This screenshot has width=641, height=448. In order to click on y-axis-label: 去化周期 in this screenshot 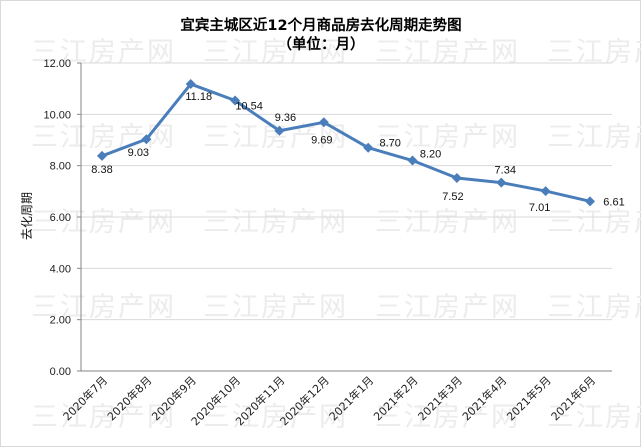, I will do `click(27, 216)`.